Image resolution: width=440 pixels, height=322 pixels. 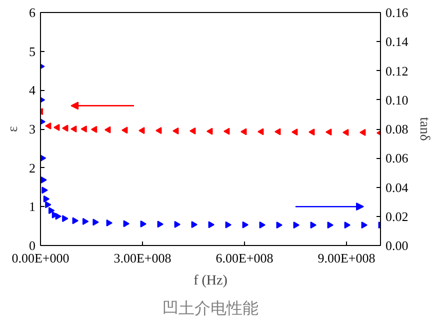 I want to click on y-tick-label: 1, so click(x=32, y=206).